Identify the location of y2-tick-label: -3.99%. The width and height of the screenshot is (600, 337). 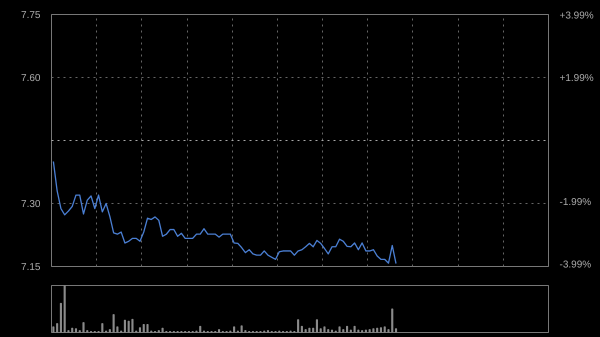
(576, 265).